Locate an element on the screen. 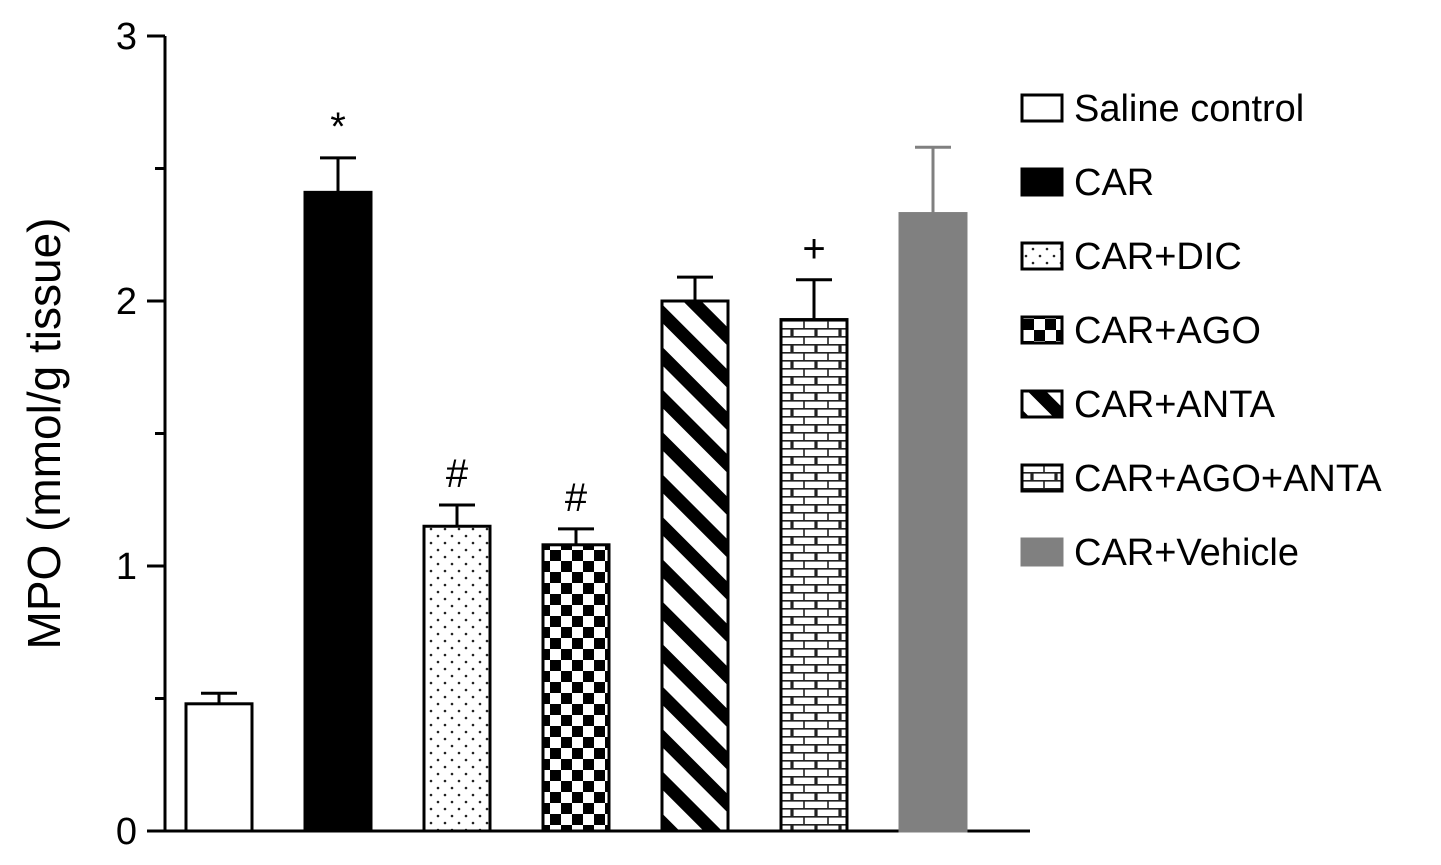 The width and height of the screenshot is (1441, 865). legend-label: CAR+DIC is located at coordinates (1158, 257).